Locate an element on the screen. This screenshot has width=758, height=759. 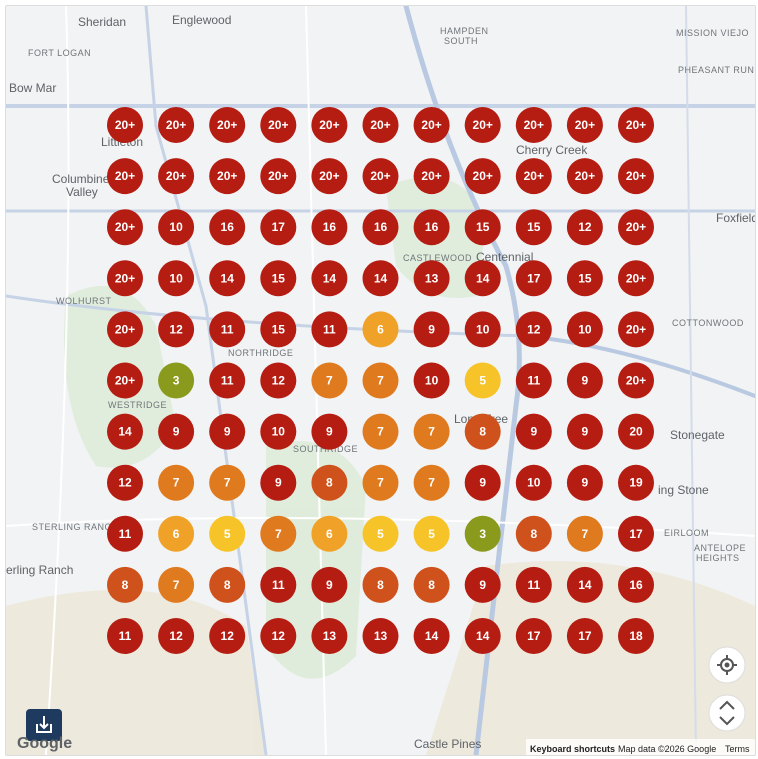
keyboard-shortcuts: Keyboard shortcuts is located at coordinates (572, 749).